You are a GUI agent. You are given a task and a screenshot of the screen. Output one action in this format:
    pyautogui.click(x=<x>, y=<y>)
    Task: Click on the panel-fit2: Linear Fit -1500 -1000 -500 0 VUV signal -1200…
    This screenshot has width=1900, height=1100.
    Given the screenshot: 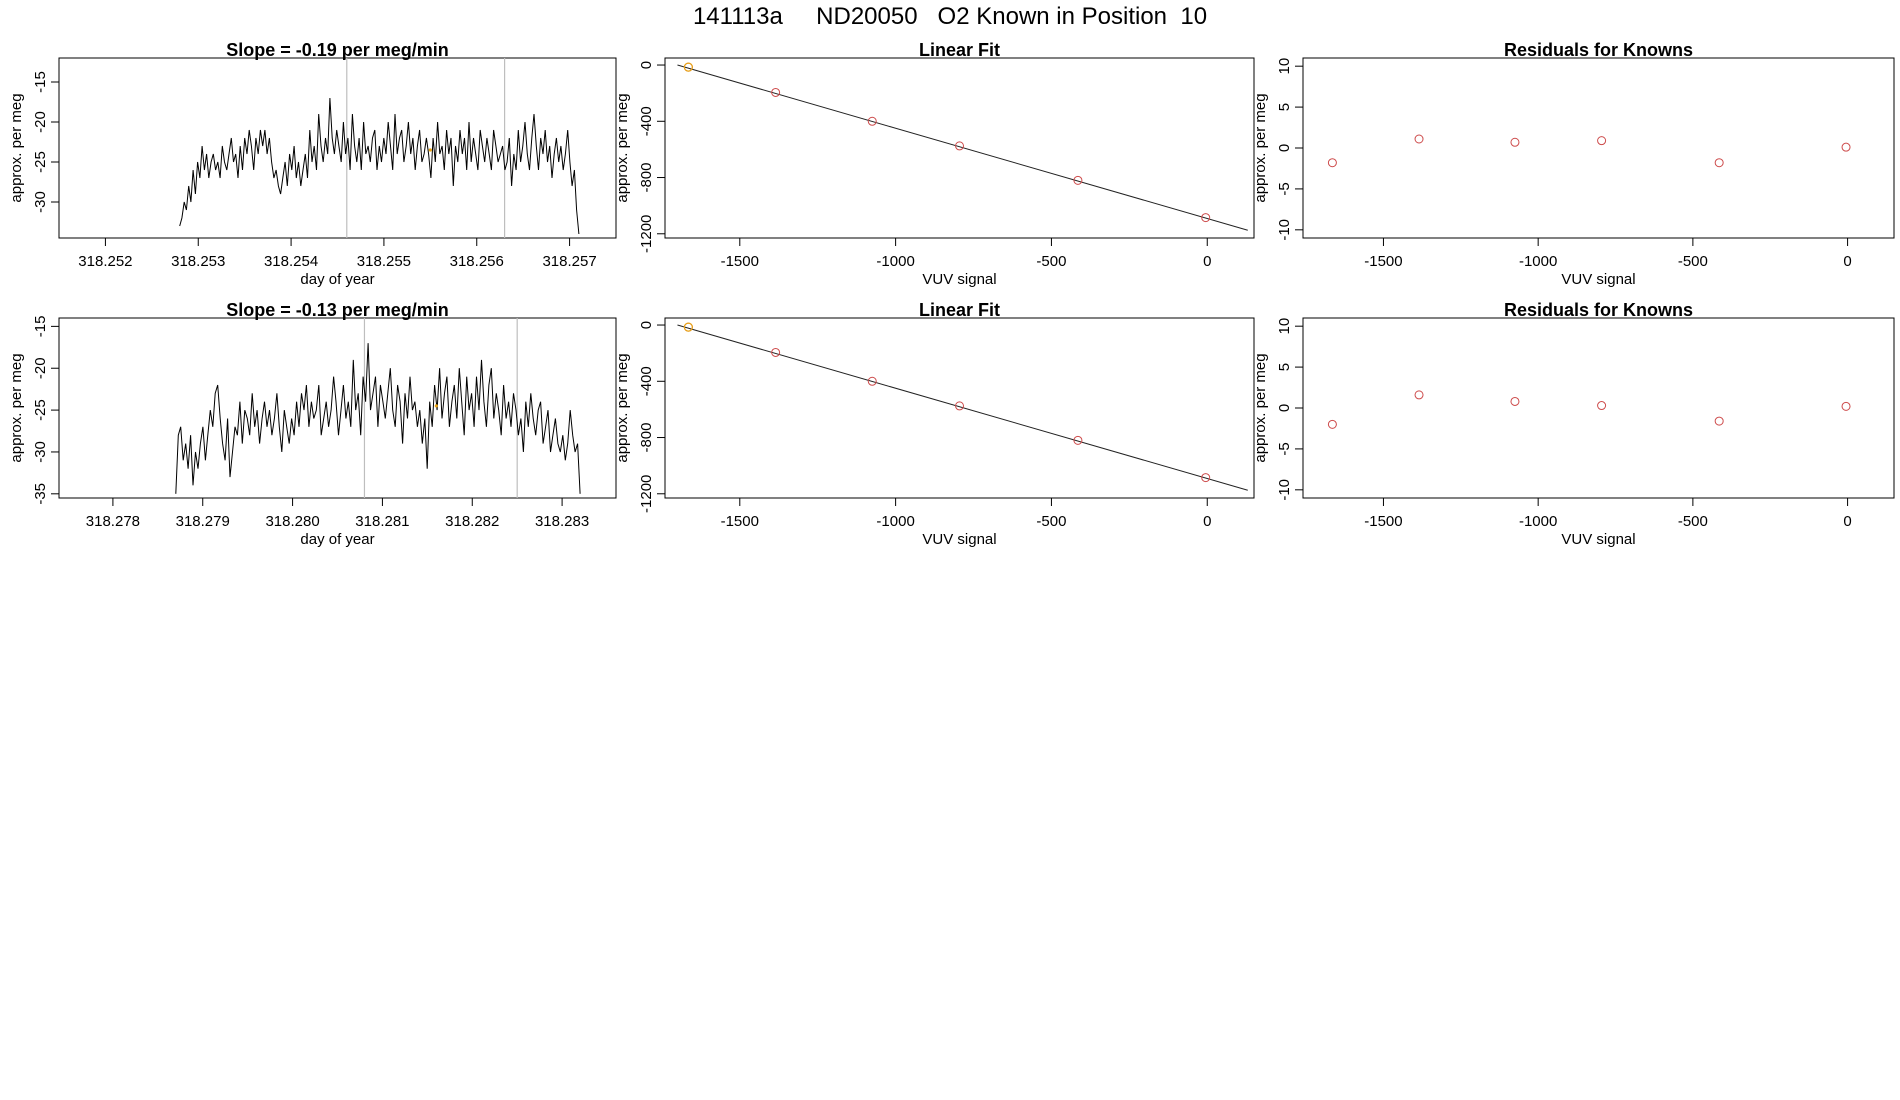 What is the action you would take?
    pyautogui.click(x=934, y=424)
    